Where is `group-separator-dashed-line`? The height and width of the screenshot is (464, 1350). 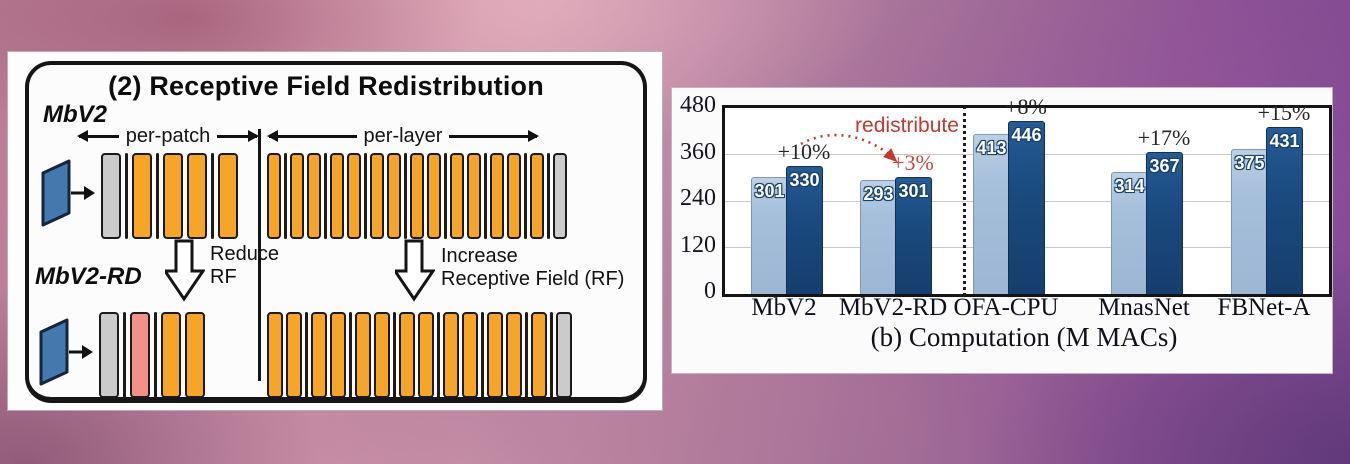
group-separator-dashed-line is located at coordinates (964, 201).